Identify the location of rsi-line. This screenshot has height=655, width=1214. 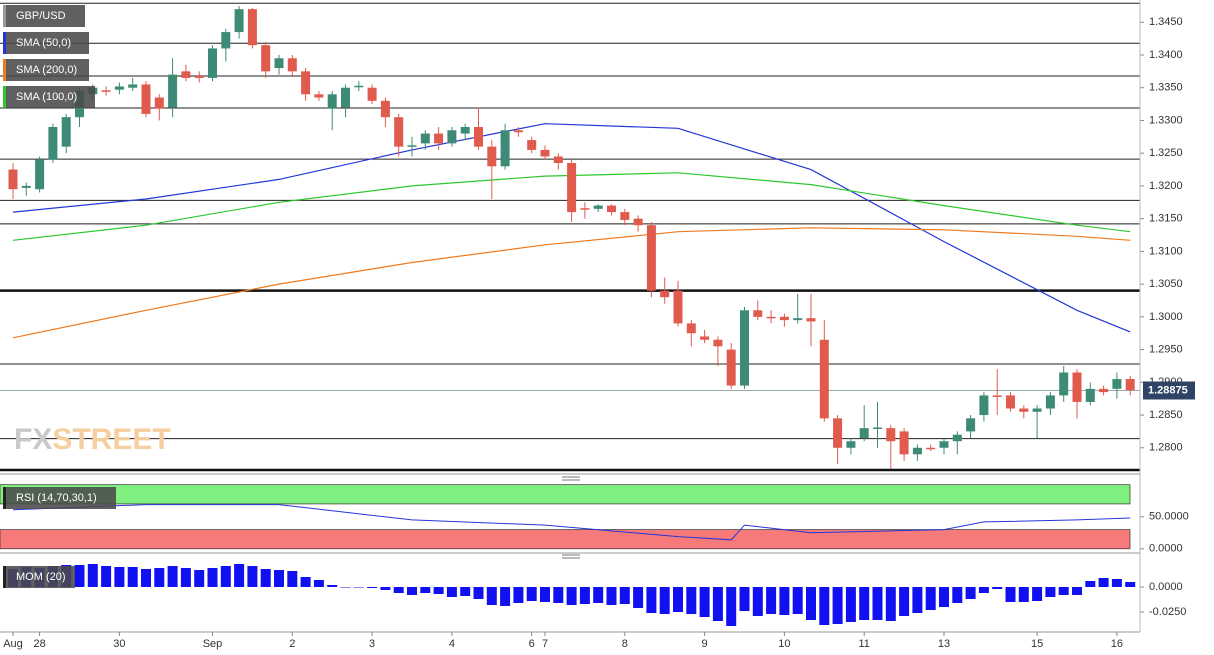
(571, 522).